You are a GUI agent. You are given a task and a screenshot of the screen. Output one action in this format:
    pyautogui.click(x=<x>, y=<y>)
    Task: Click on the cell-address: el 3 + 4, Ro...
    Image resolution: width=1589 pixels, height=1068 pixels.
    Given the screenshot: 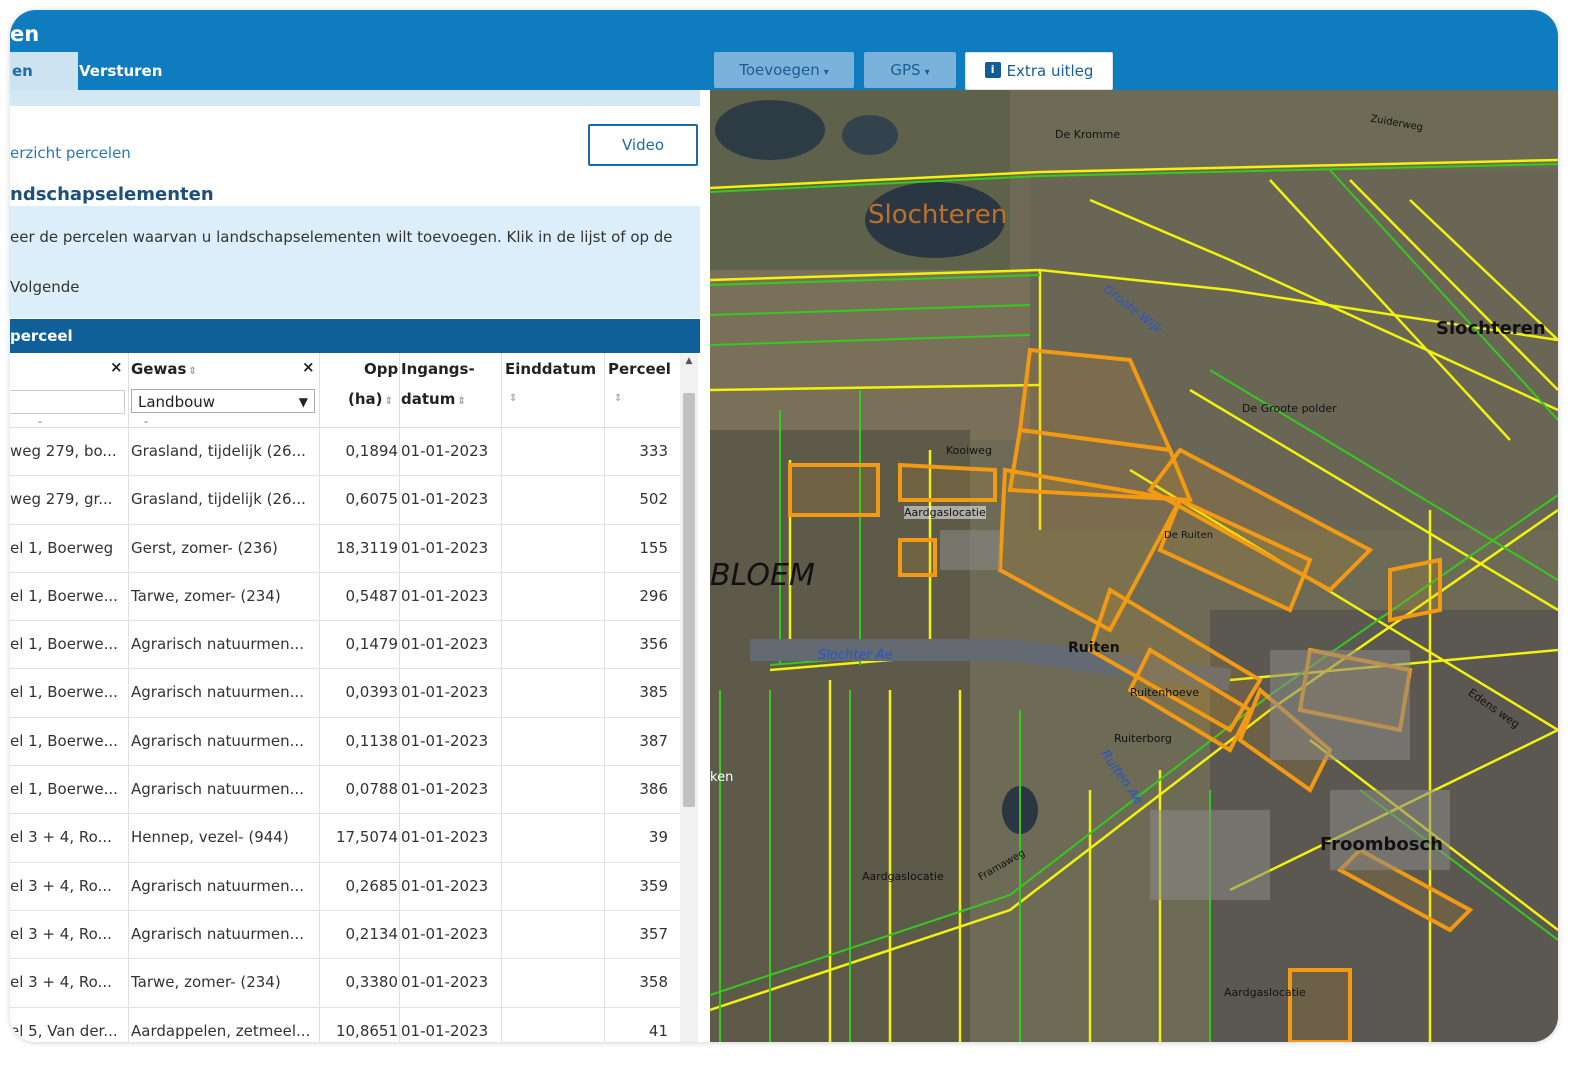 What is the action you would take?
    pyautogui.click(x=61, y=982)
    